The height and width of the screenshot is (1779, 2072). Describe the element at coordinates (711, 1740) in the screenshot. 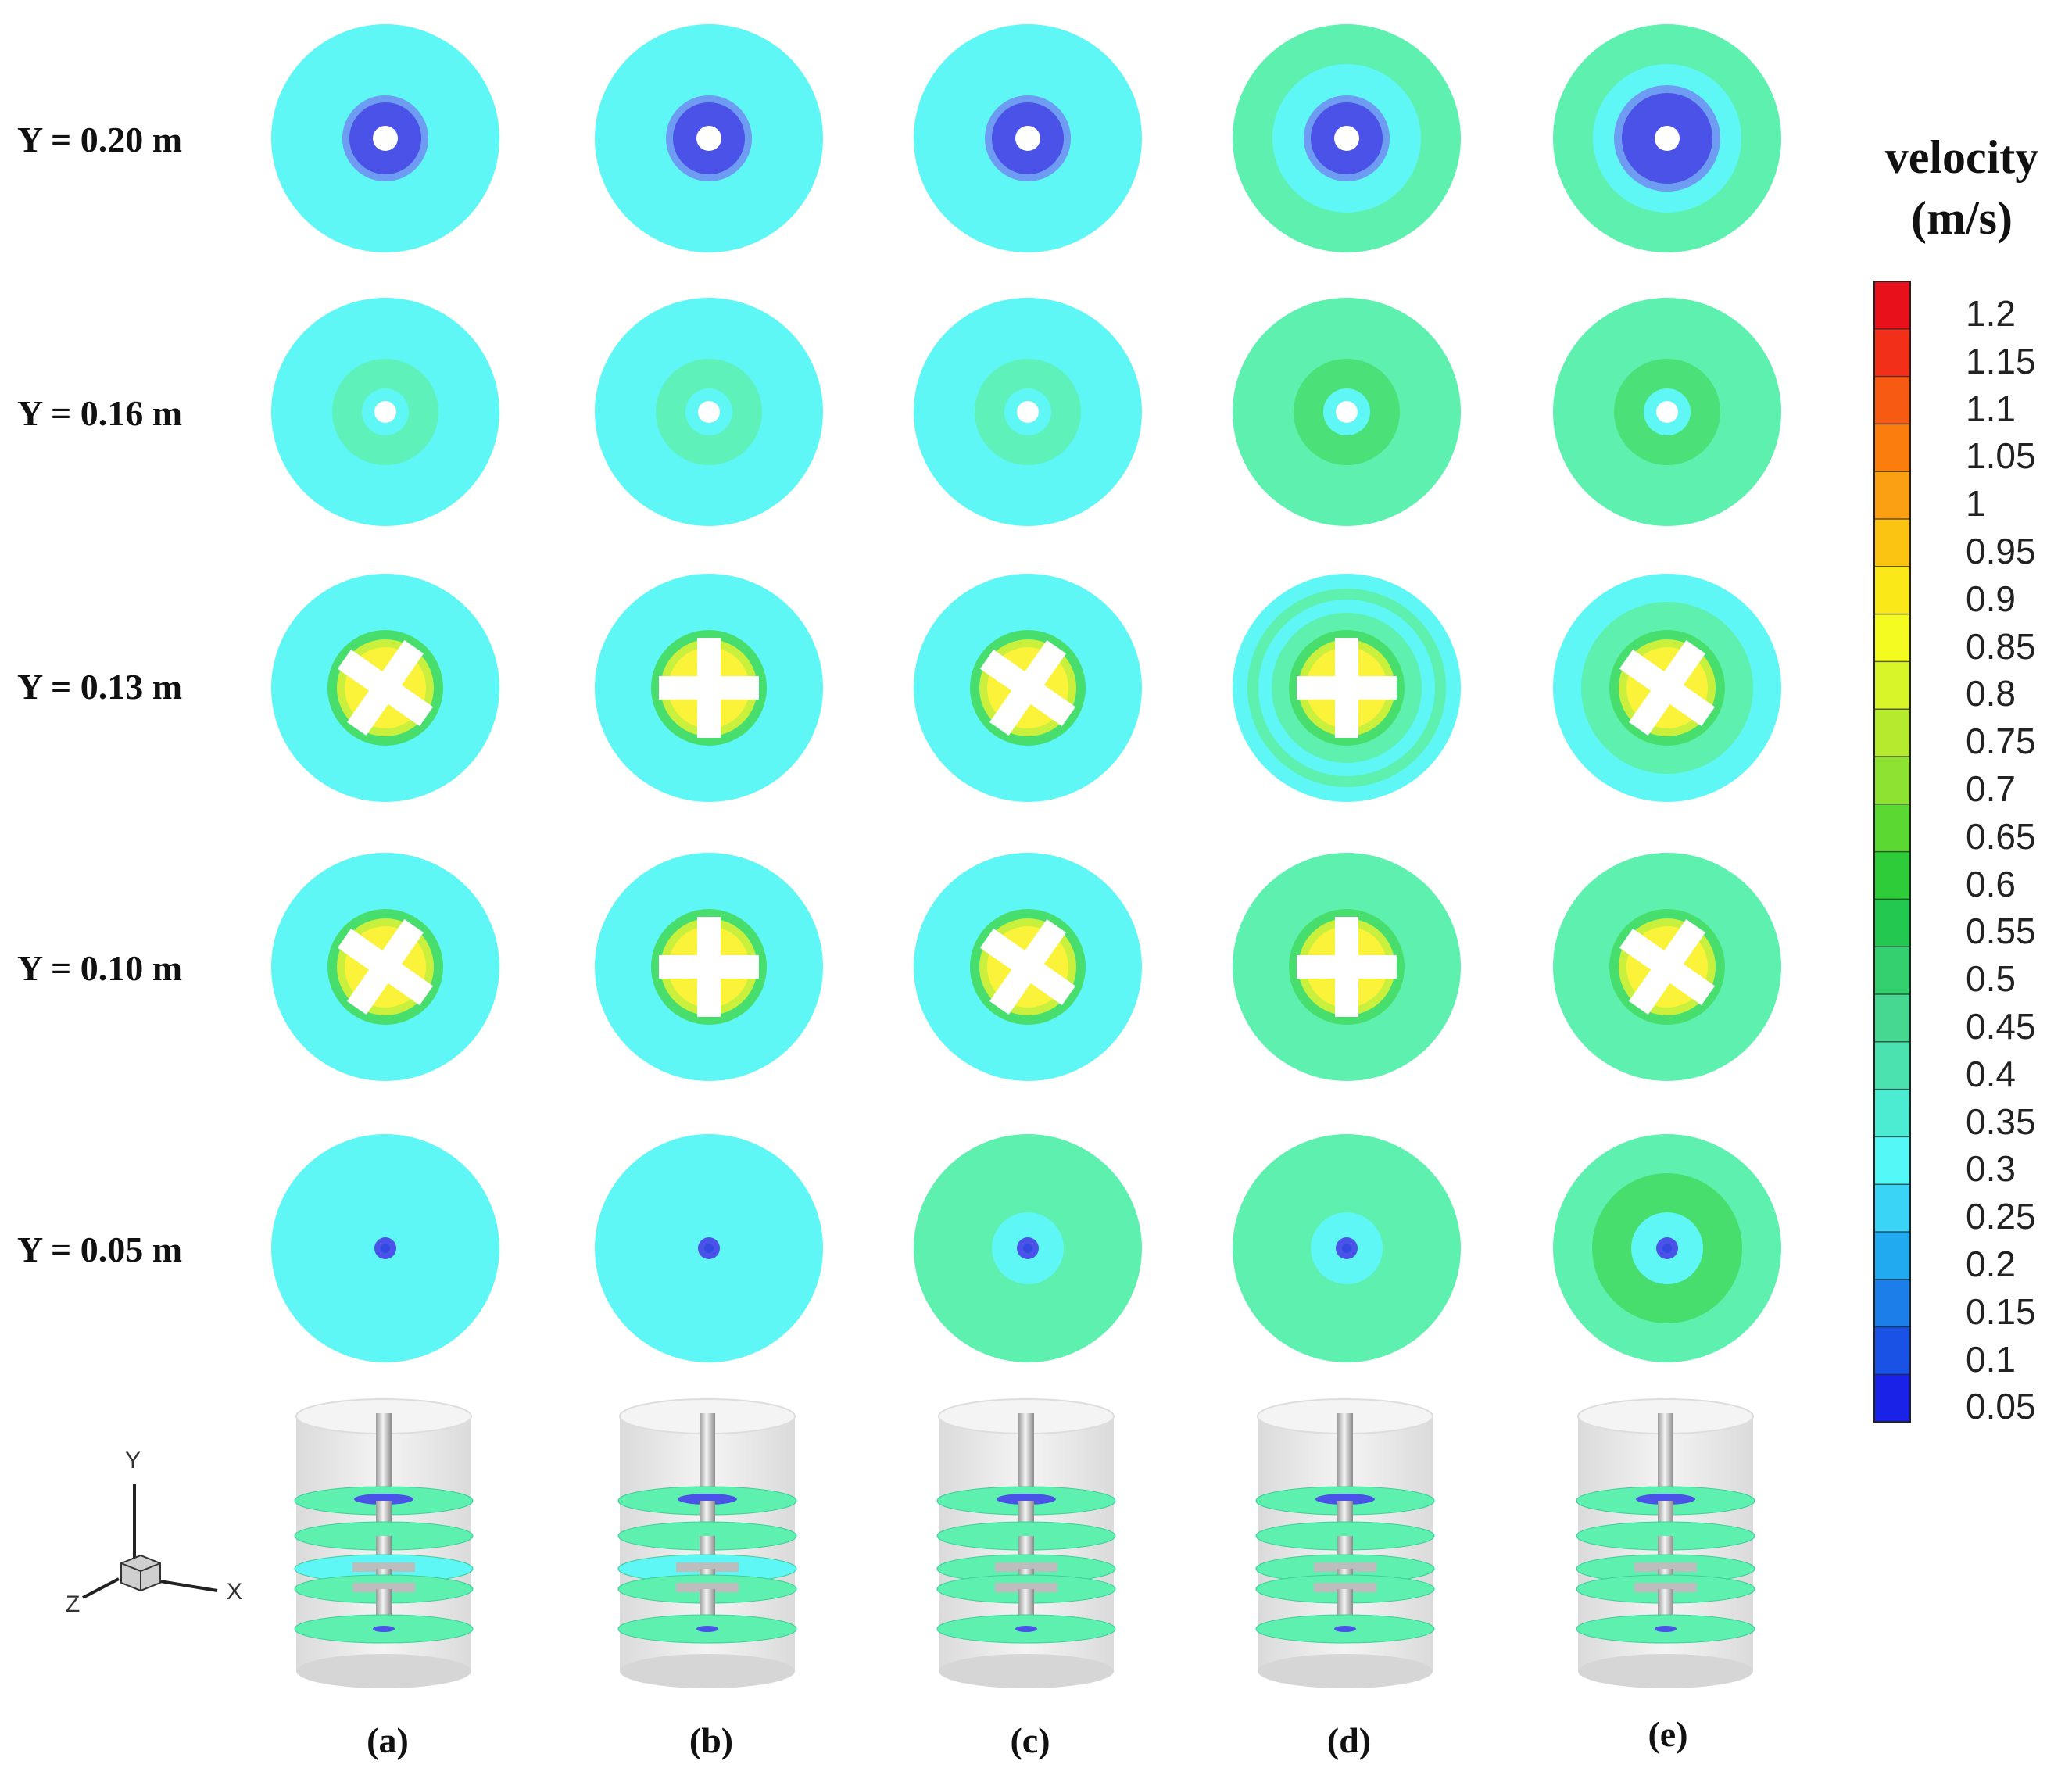

I see `column-label-b: (b)` at that location.